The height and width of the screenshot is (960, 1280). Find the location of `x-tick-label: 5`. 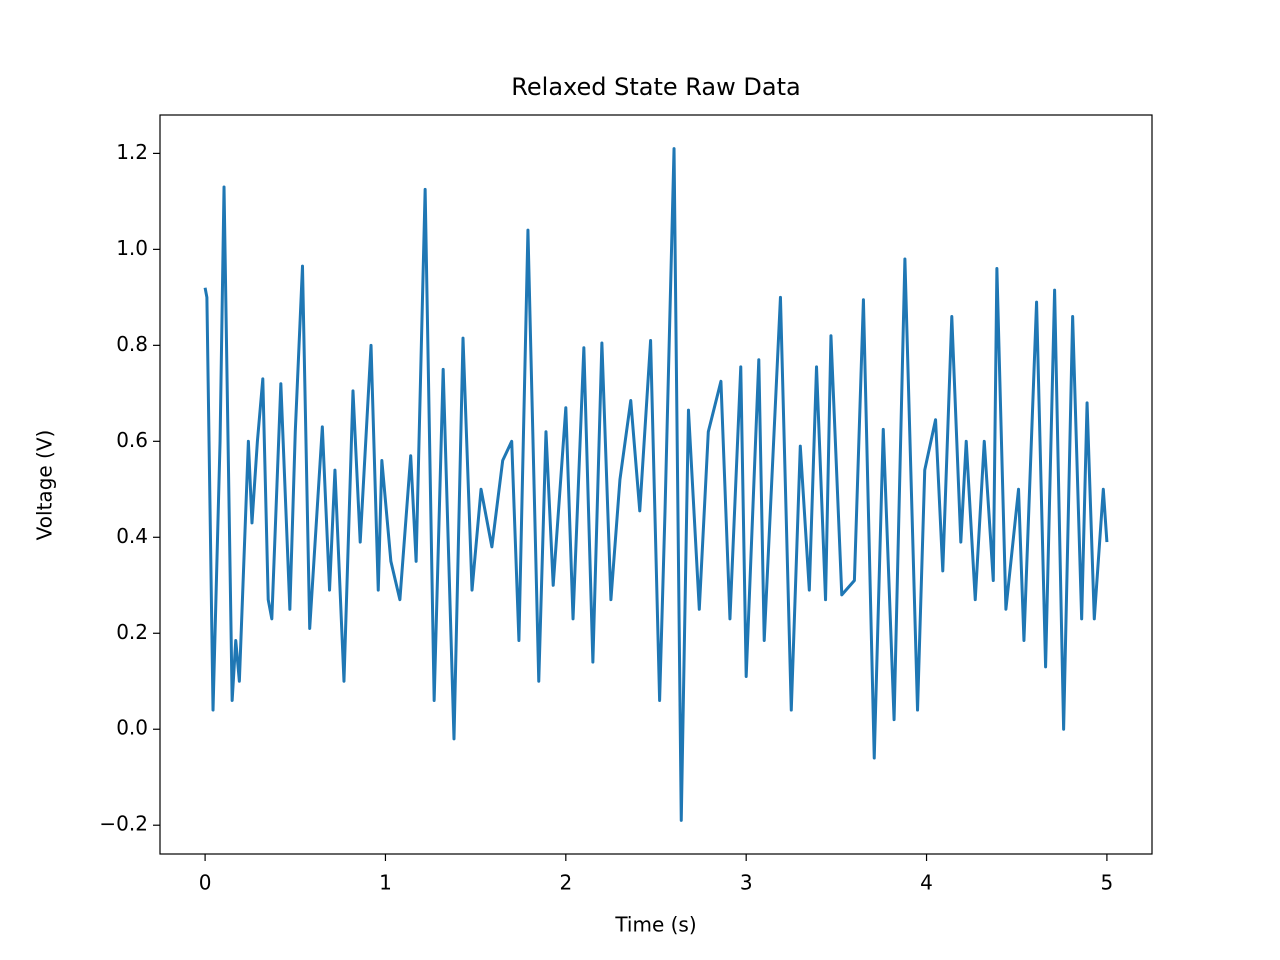

x-tick-label: 5 is located at coordinates (1107, 883).